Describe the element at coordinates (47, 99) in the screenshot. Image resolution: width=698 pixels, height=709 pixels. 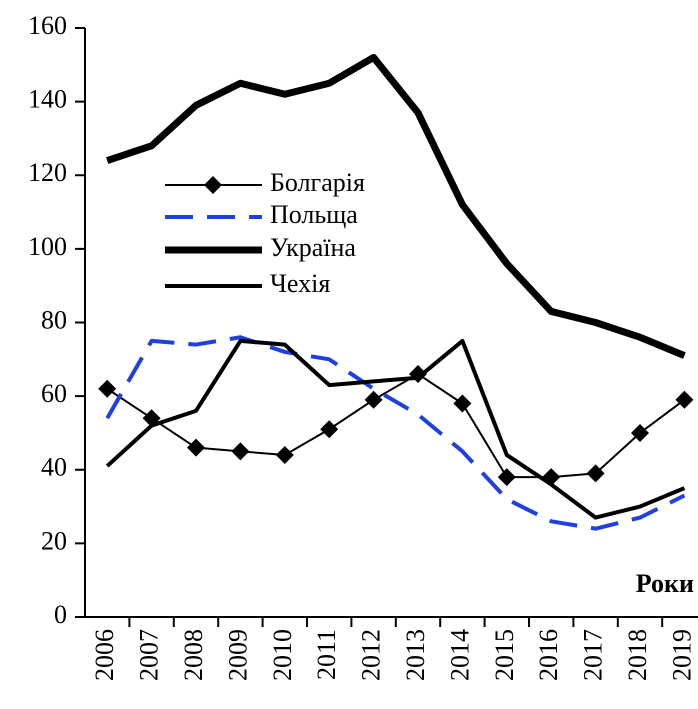
I see `y-tick-label: 140` at that location.